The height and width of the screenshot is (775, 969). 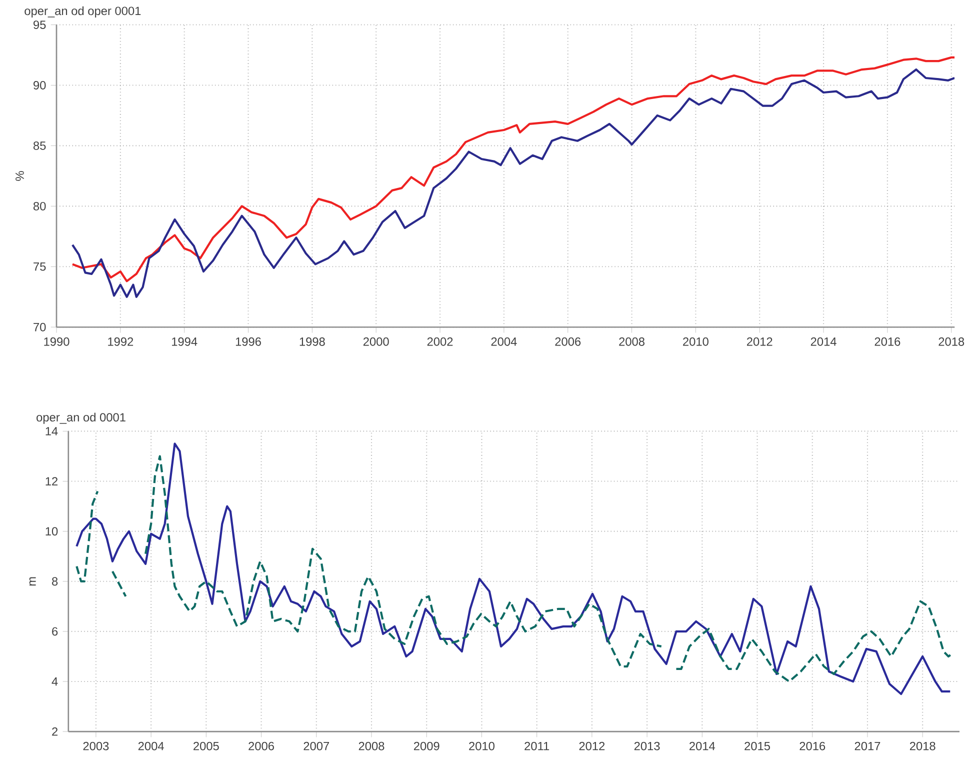 I want to click on y-tick-label: 70, so click(x=40, y=327).